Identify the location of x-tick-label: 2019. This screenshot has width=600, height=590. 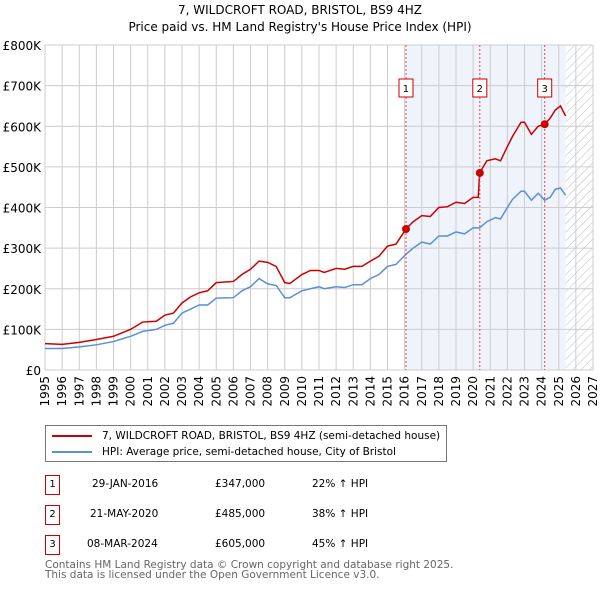
(456, 391).